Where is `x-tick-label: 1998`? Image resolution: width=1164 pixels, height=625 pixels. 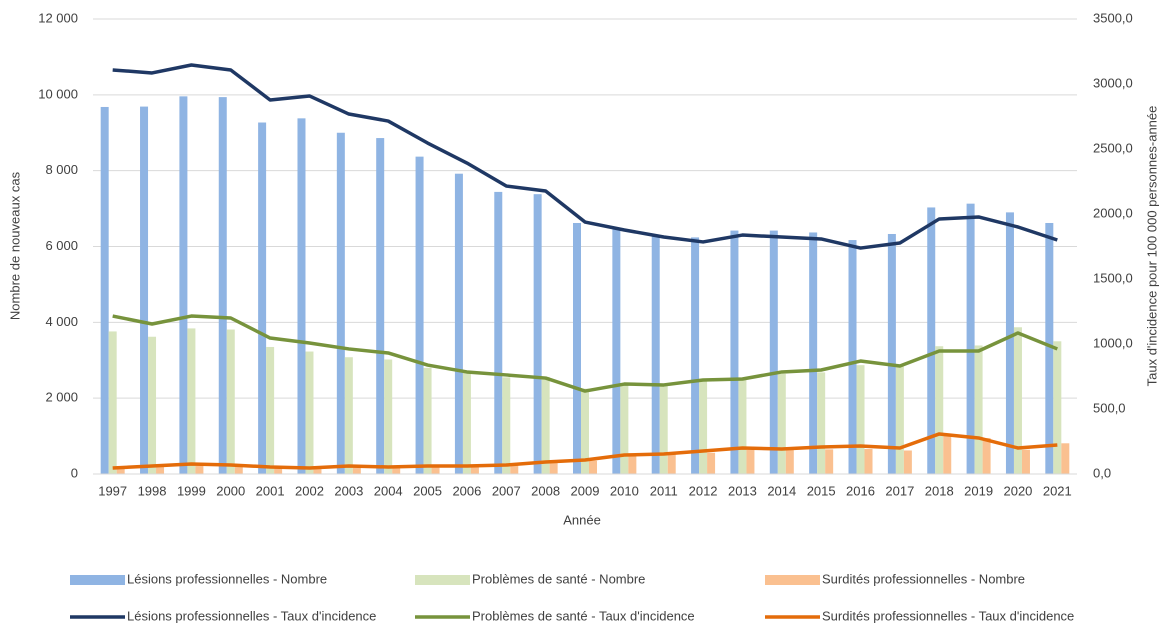 x-tick-label: 1998 is located at coordinates (152, 490).